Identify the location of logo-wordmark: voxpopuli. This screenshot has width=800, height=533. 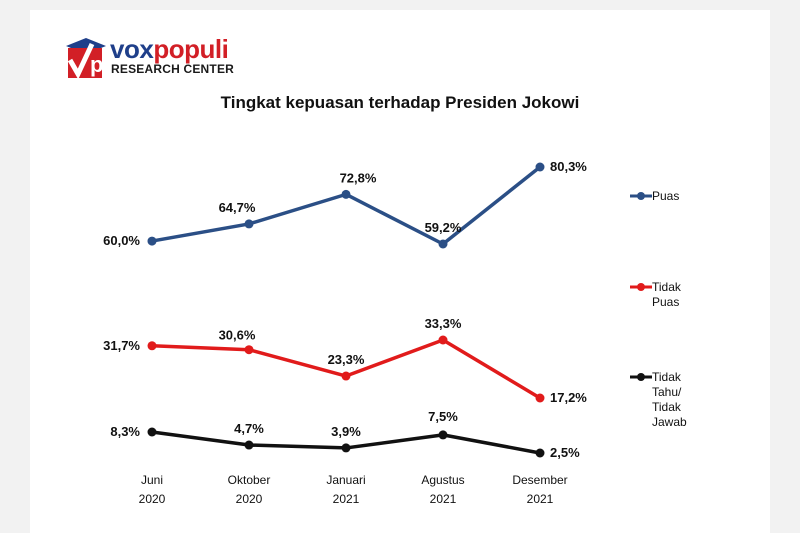
(169, 49).